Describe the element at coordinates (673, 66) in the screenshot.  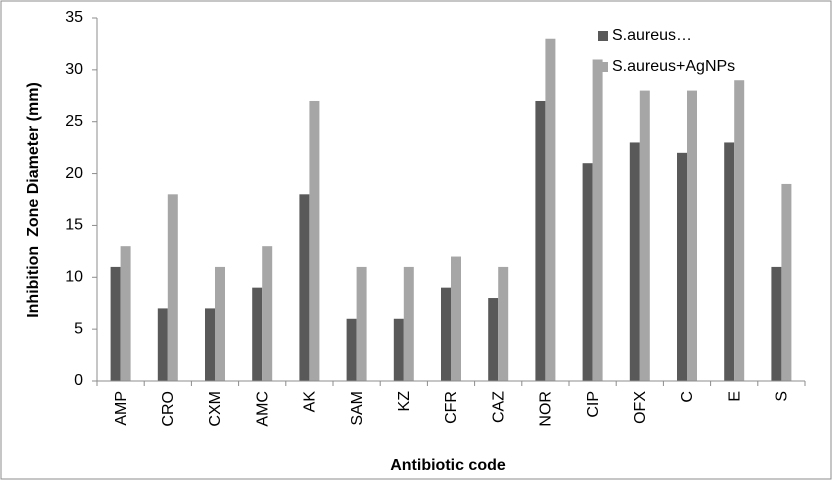
I see `legend-text: S.aureus+AgNPs` at that location.